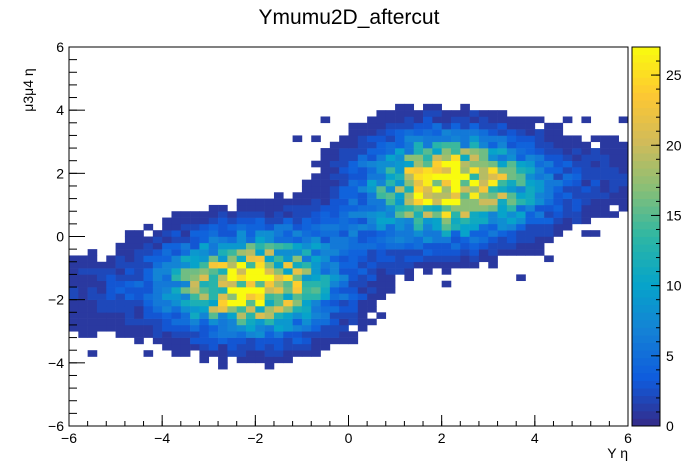  I want to click on y-tick-label: −6, so click(56, 426).